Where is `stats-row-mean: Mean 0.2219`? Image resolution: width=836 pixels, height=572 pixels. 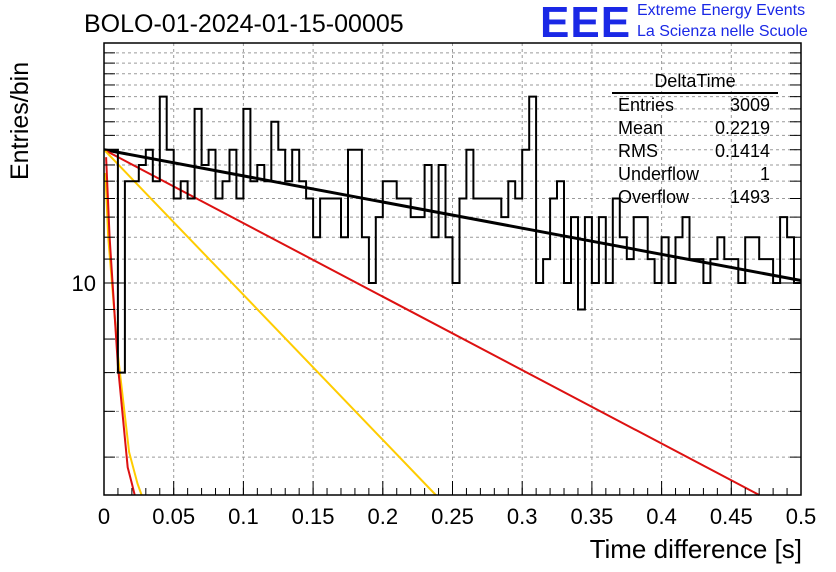
stats-row-mean: Mean 0.2219 is located at coordinates (695, 128).